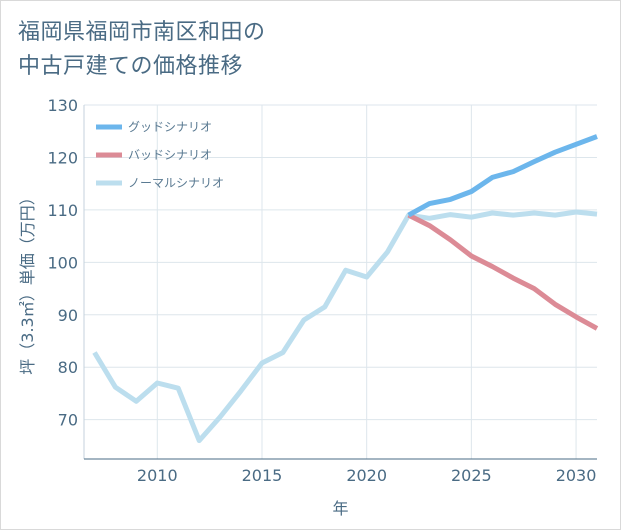 The width and height of the screenshot is (621, 530). What do you see at coordinates (68, 367) in the screenshot?
I see `y-tick-label-1: 80` at bounding box center [68, 367].